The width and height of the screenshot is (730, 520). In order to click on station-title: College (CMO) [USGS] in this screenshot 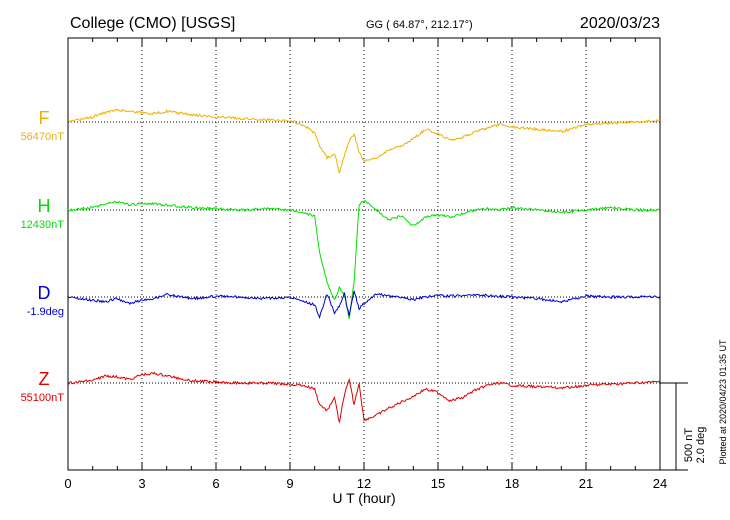, I will do `click(152, 23)`.